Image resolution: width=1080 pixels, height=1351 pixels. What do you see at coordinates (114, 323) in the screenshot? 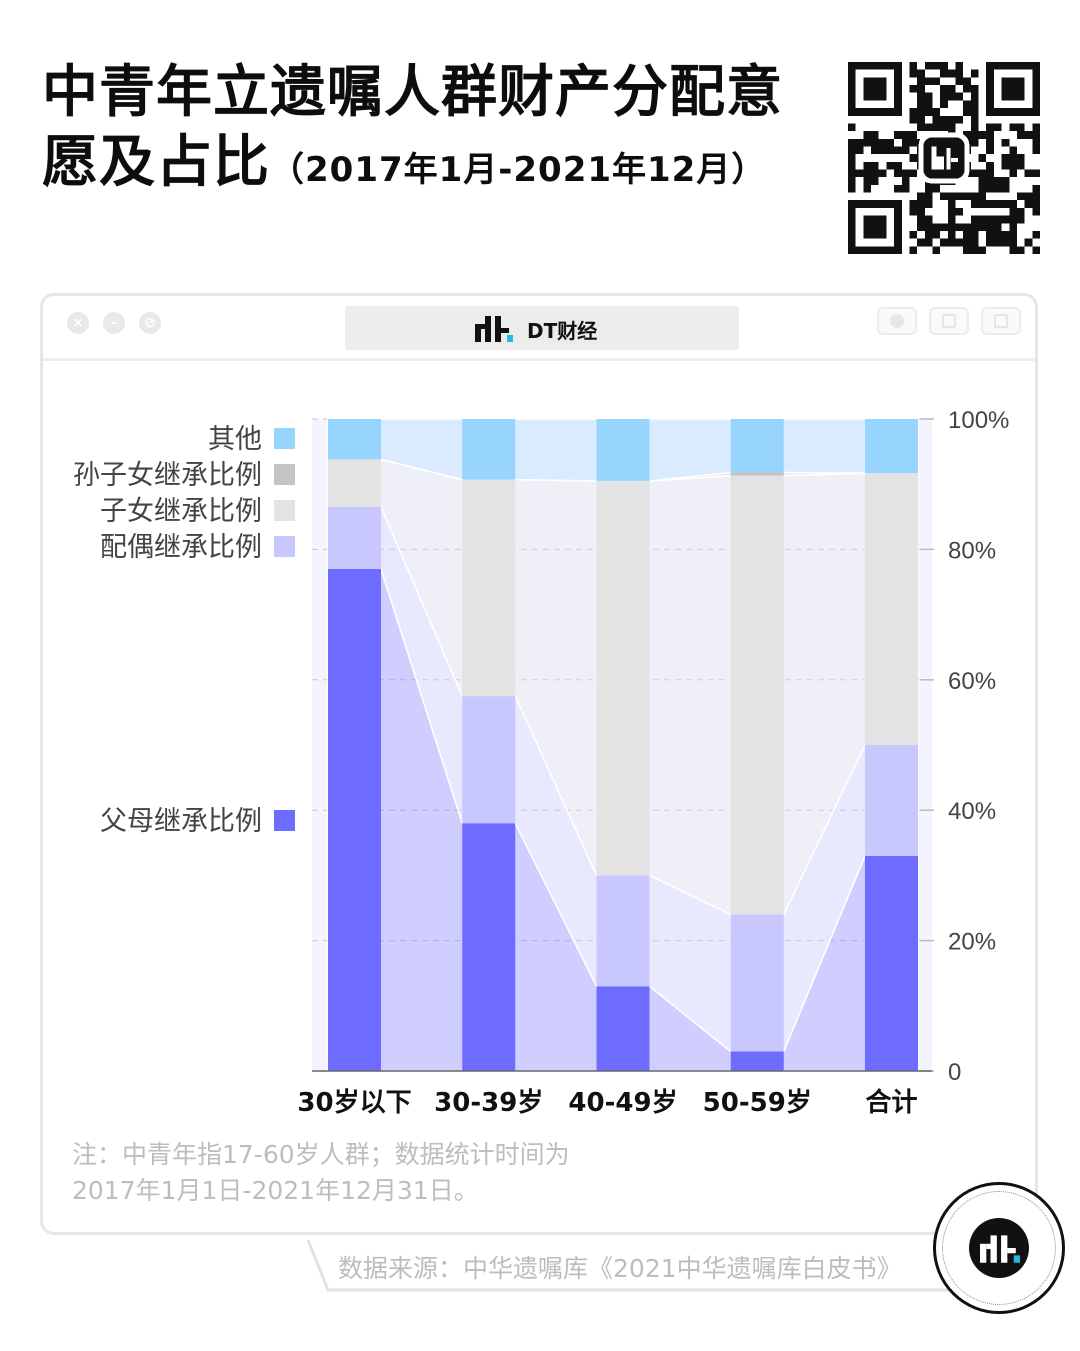
I see `minimize-icon: –` at bounding box center [114, 323].